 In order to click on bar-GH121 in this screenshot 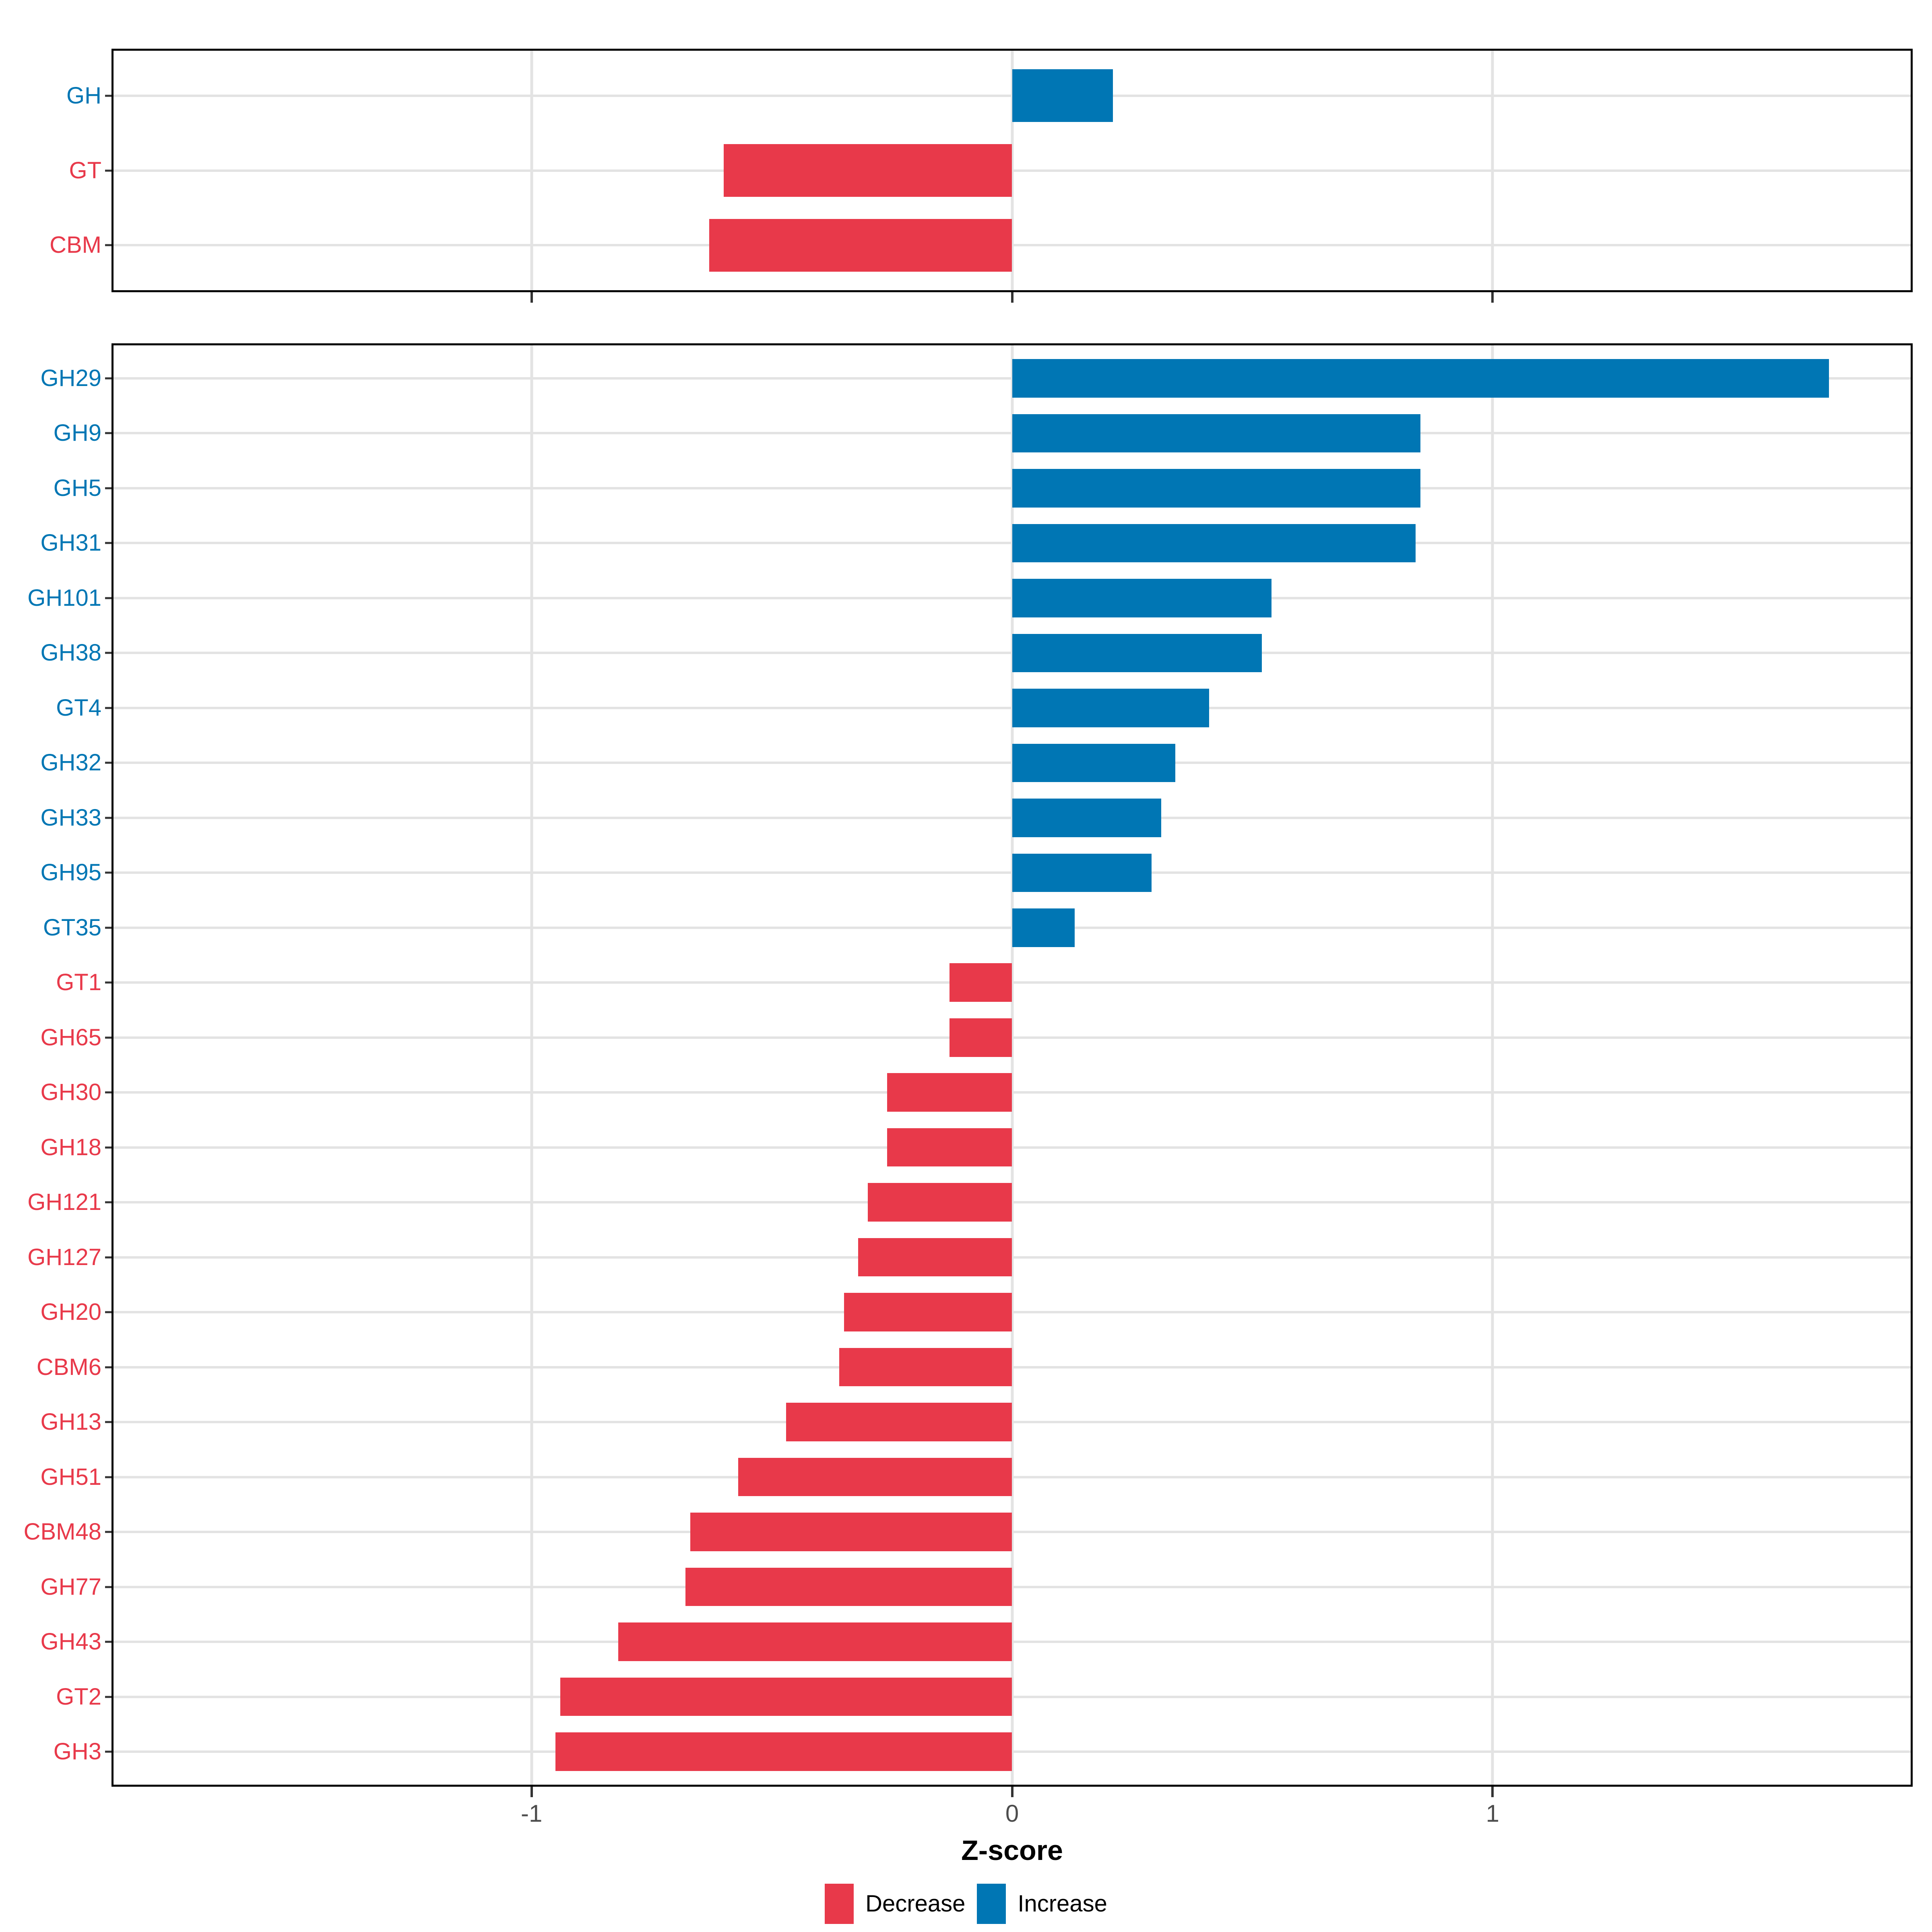, I will do `click(940, 1202)`.